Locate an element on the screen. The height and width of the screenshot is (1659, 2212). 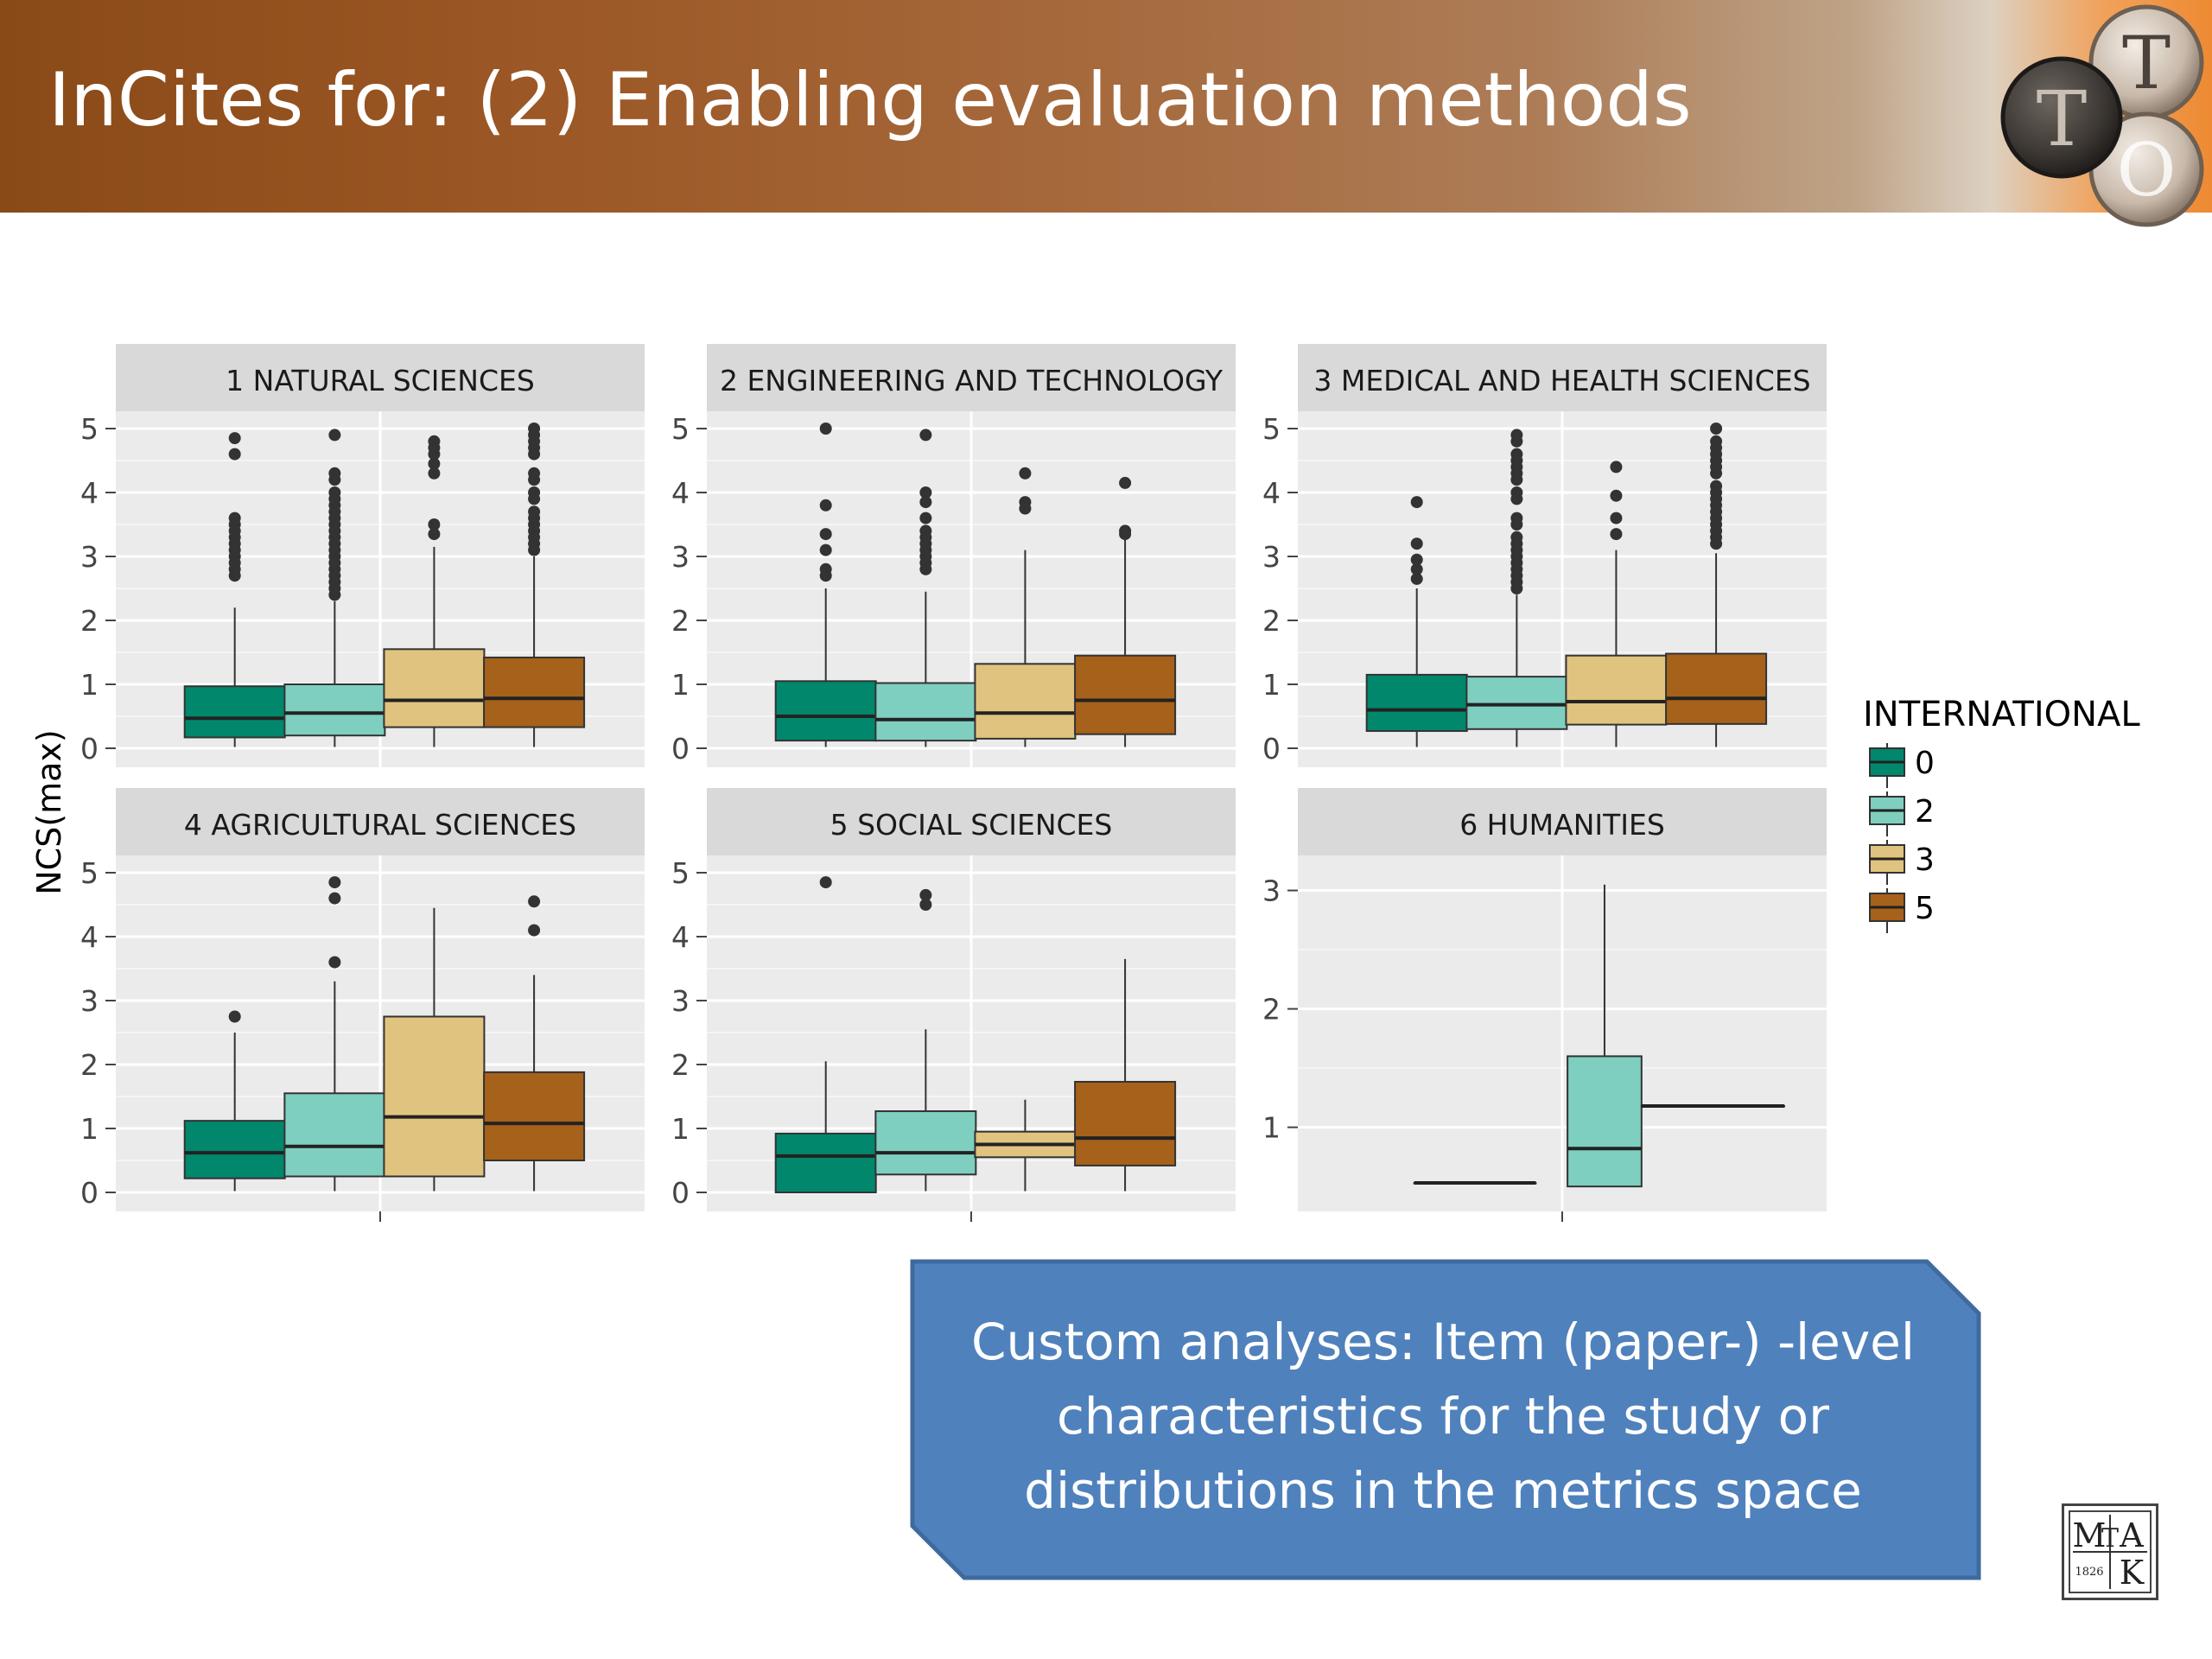
mtak-year: 1826 is located at coordinates (2089, 1572).